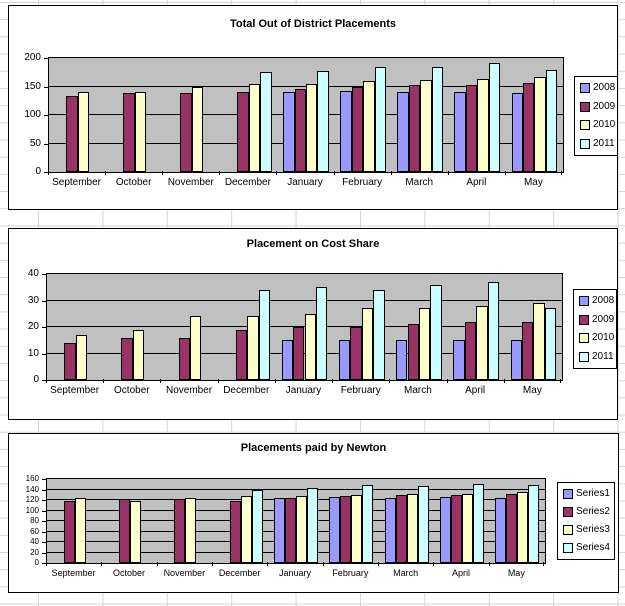  I want to click on bar-Series3-May, so click(523, 527).